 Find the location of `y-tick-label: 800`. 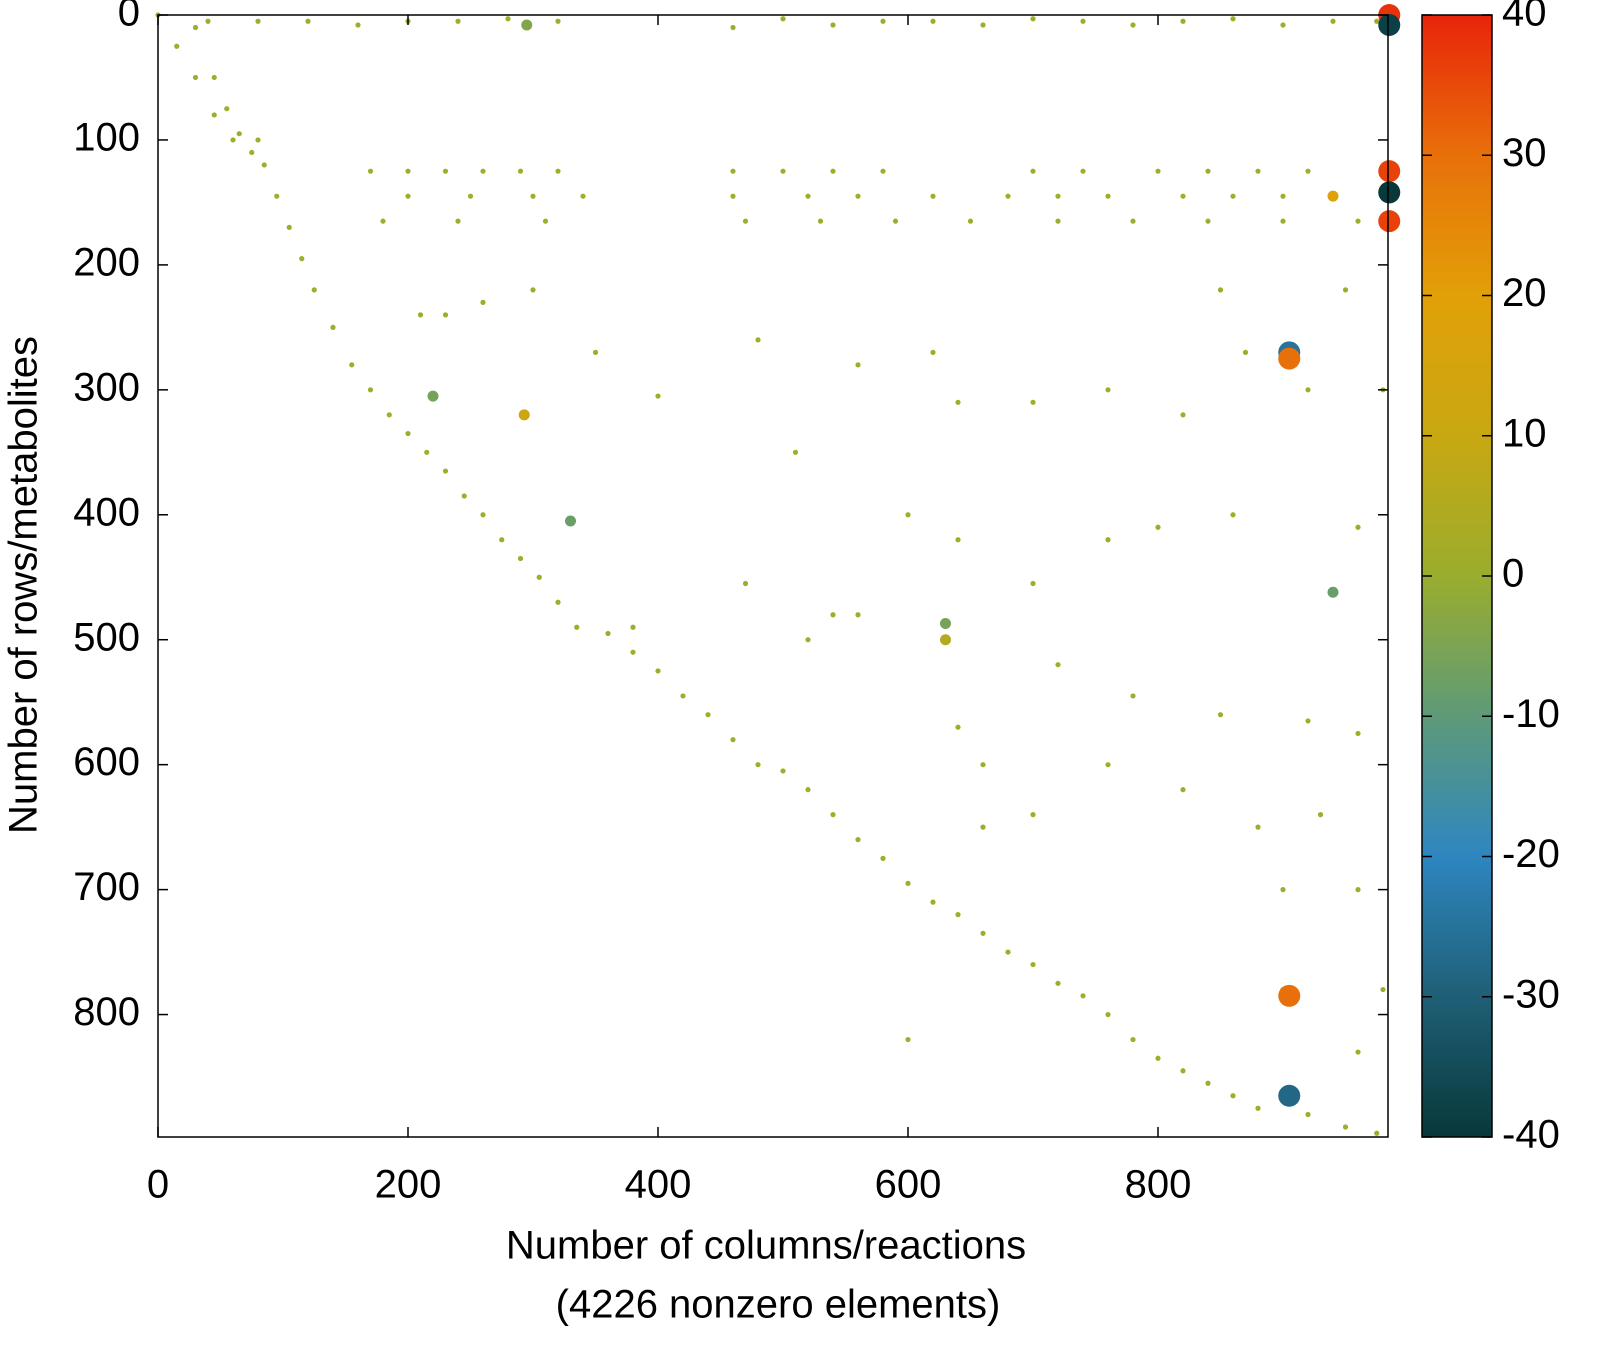

y-tick-label: 800 is located at coordinates (106, 1012).